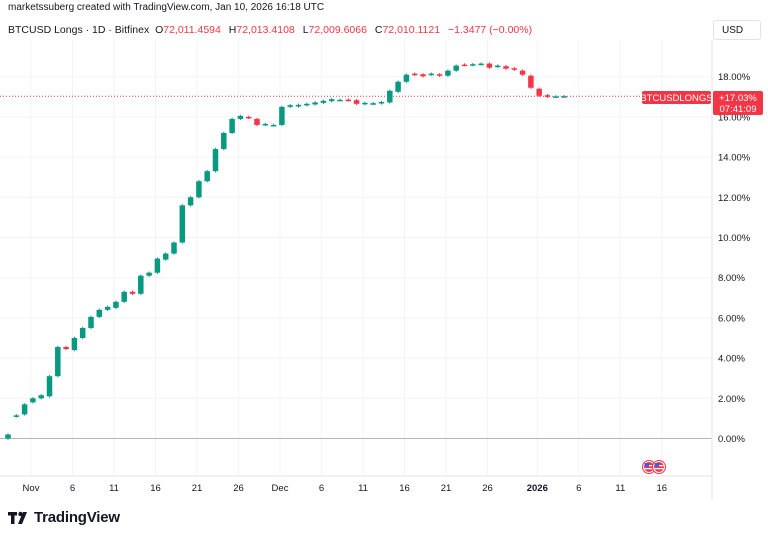 The image size is (768, 538). Describe the element at coordinates (232, 30) in the screenshot. I see `high-label: H` at that location.